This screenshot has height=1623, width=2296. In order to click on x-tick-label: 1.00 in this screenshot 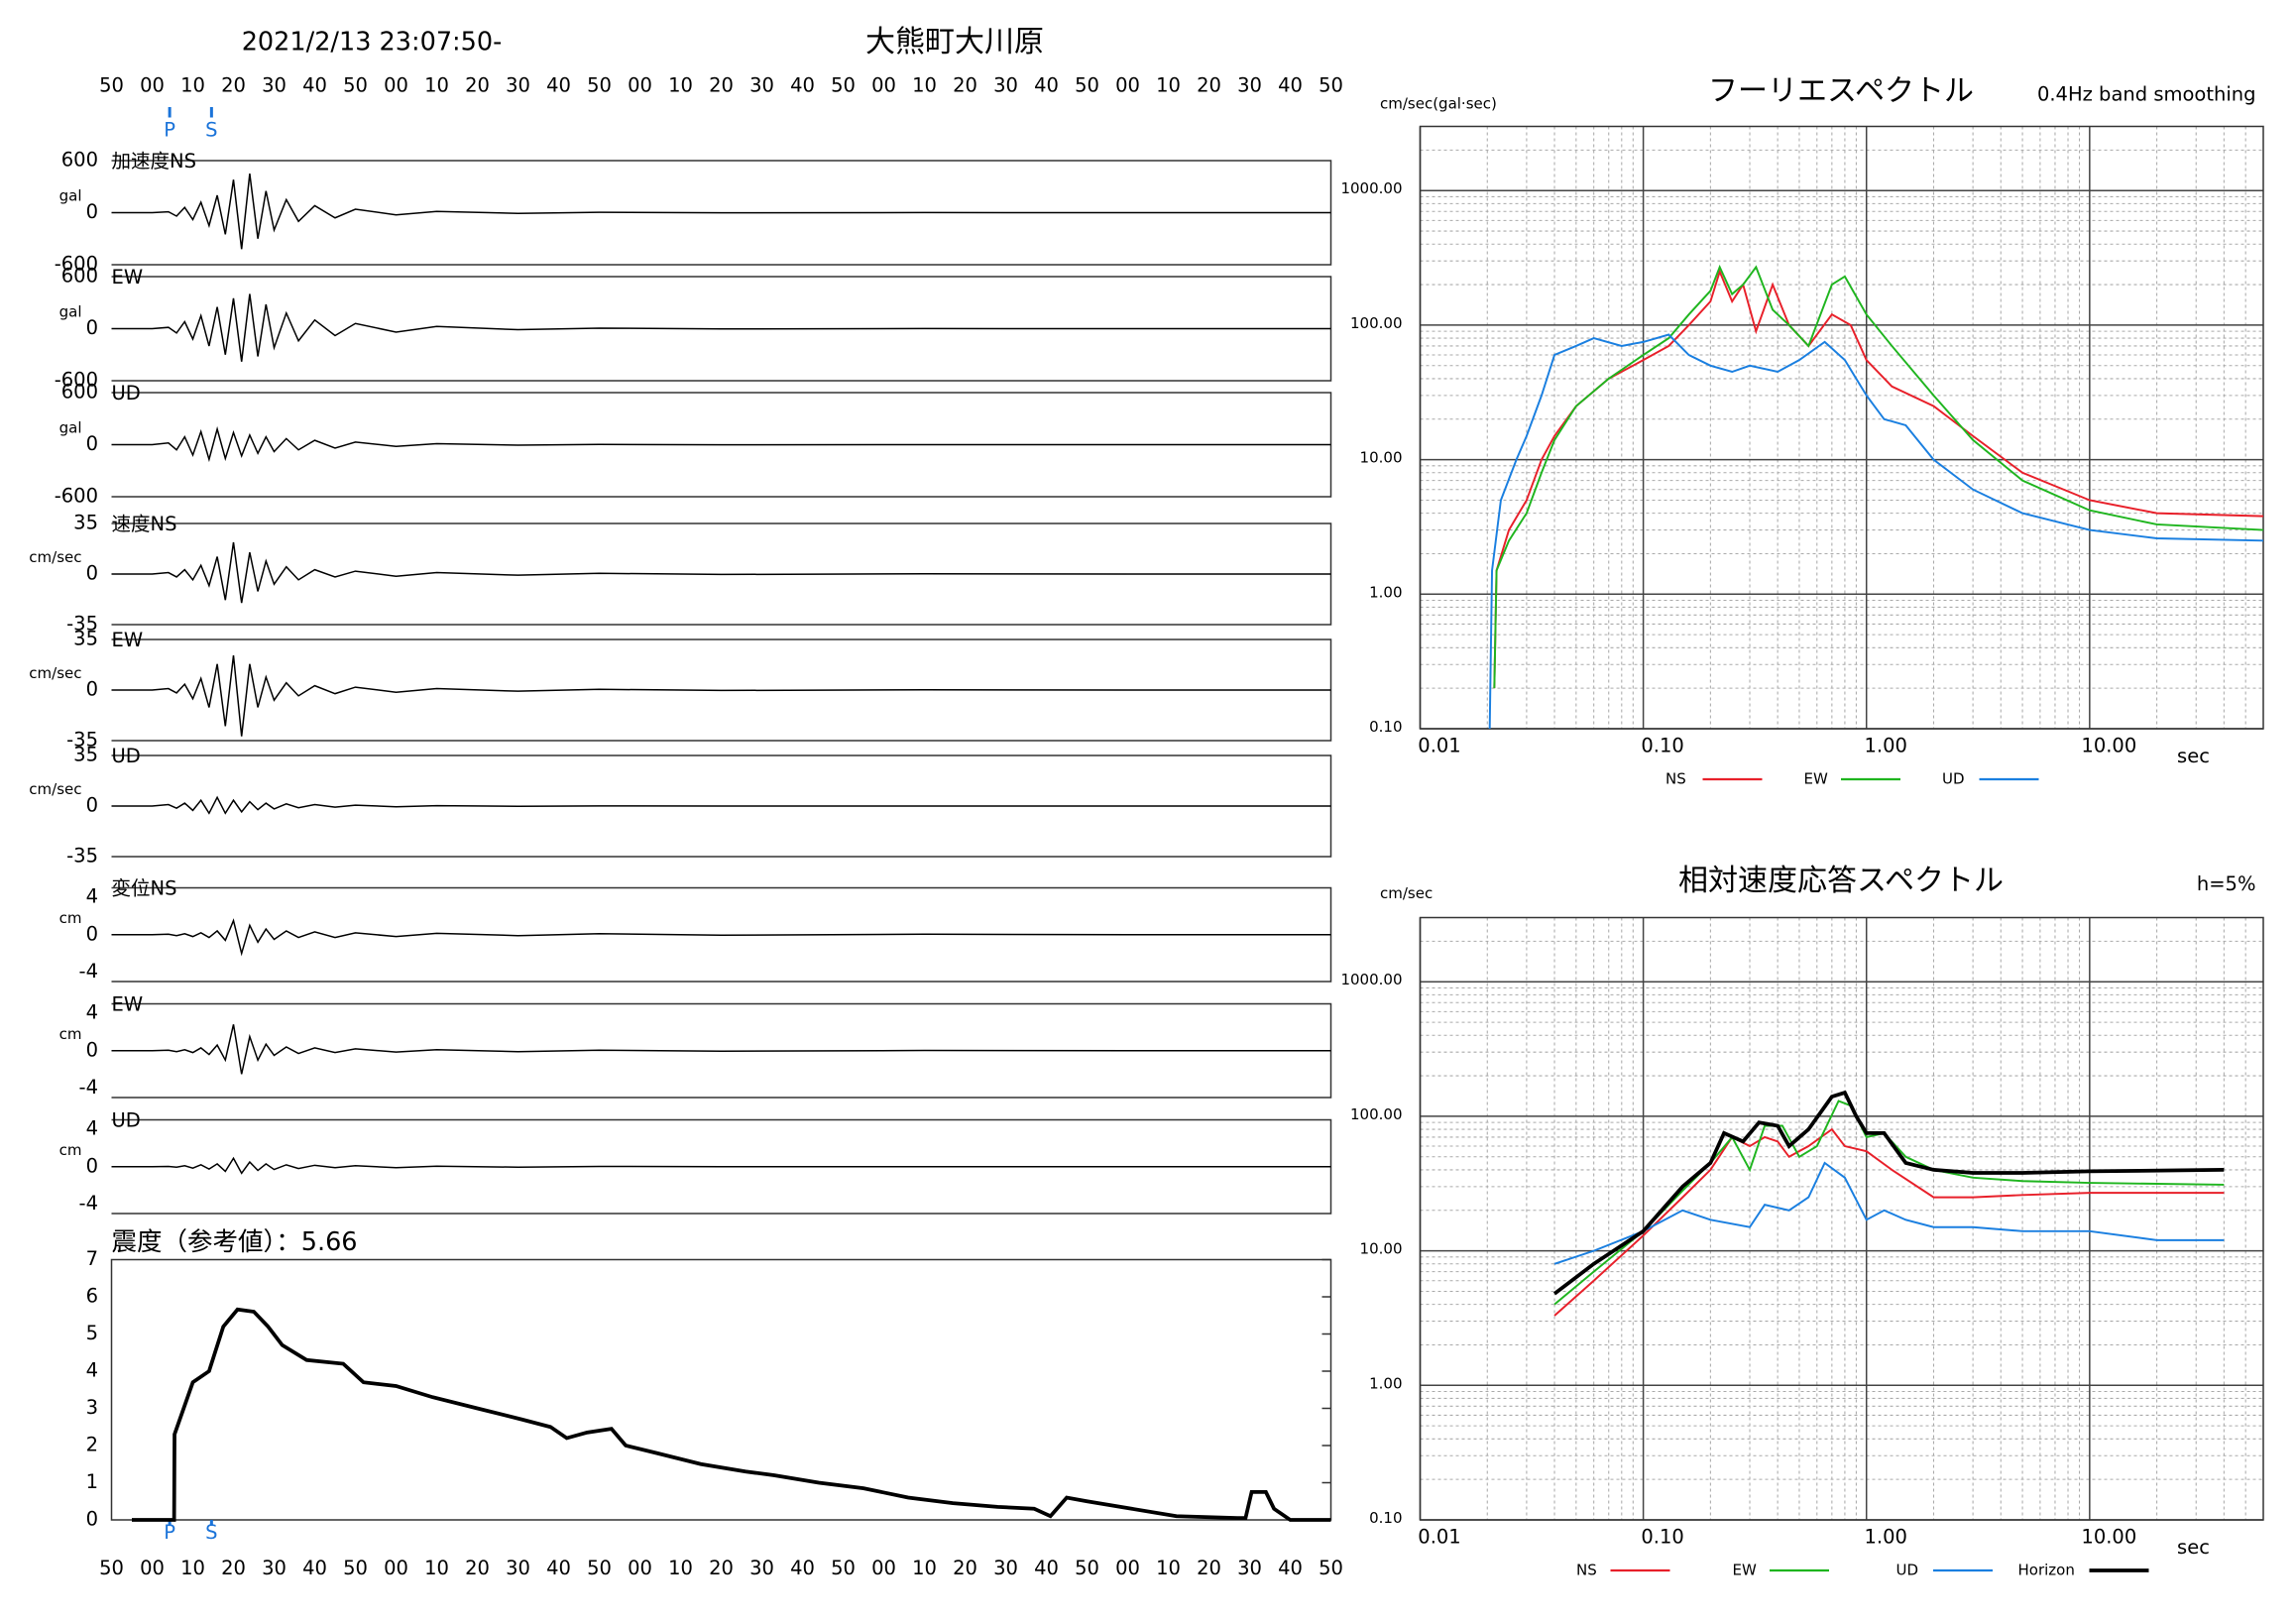, I will do `click(1886, 1537)`.